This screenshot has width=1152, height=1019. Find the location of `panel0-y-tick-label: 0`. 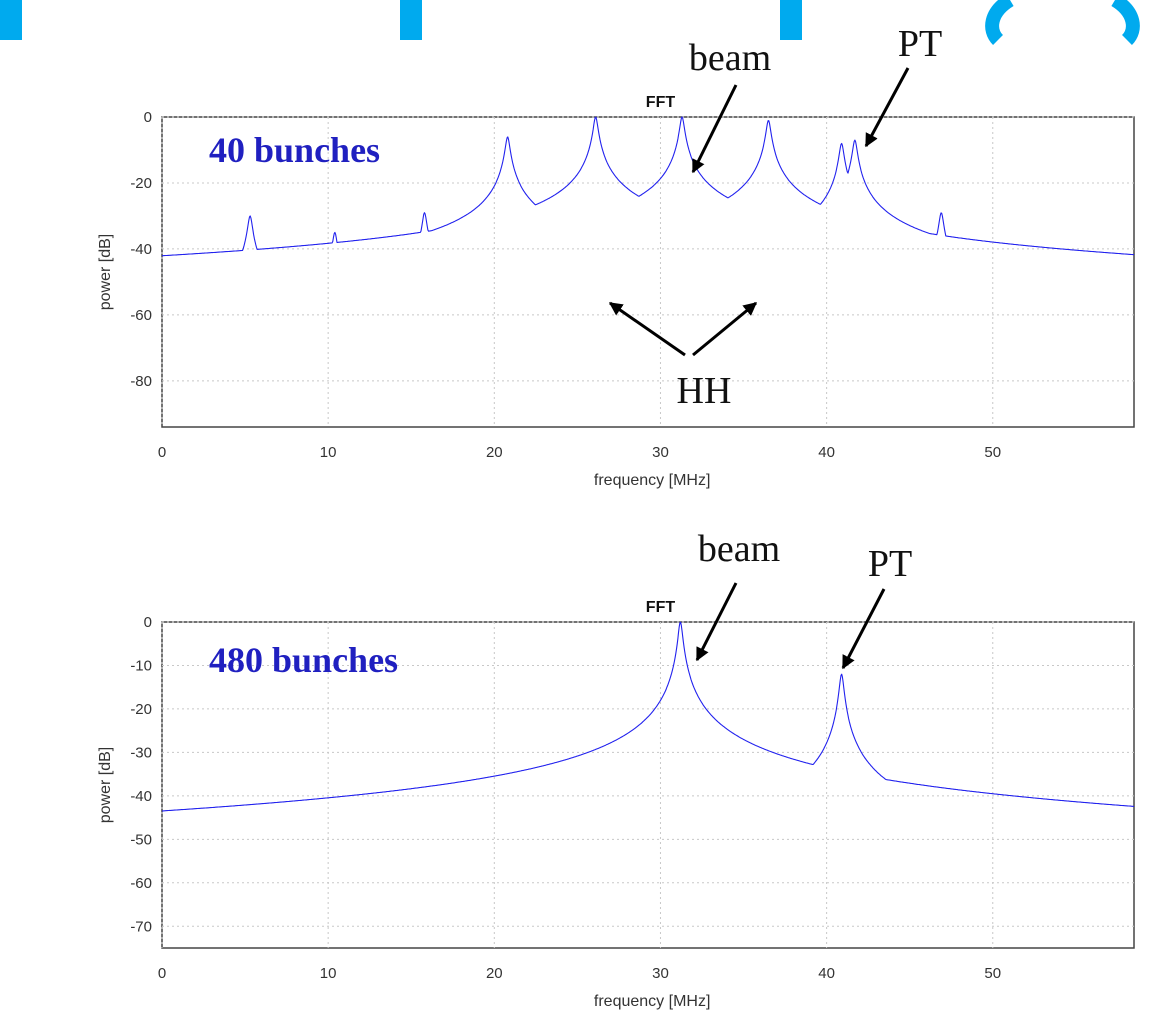

panel0-y-tick-label: 0 is located at coordinates (148, 117).